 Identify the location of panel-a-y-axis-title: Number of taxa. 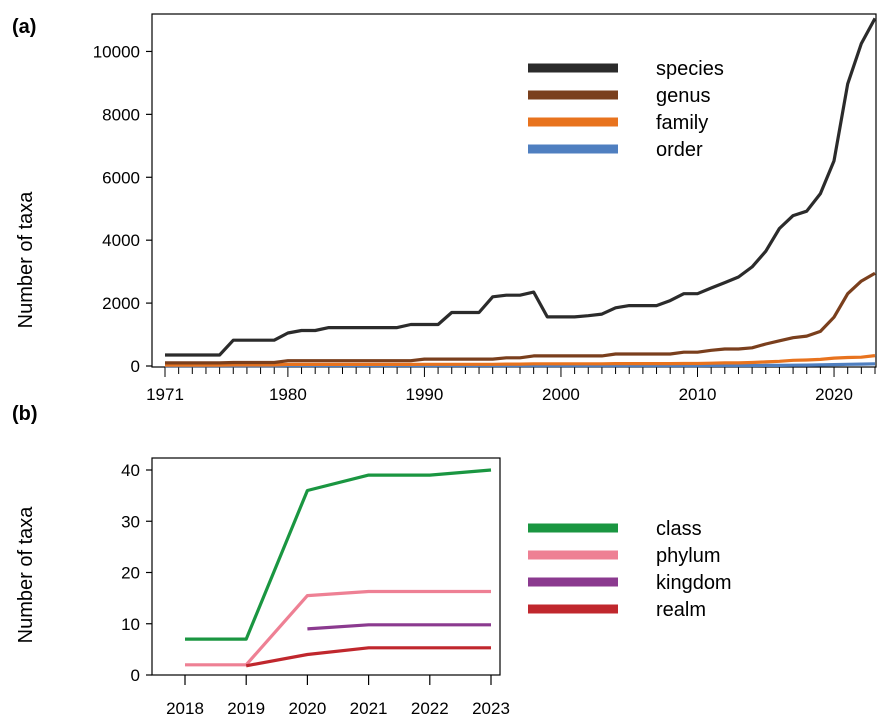
(26, 260).